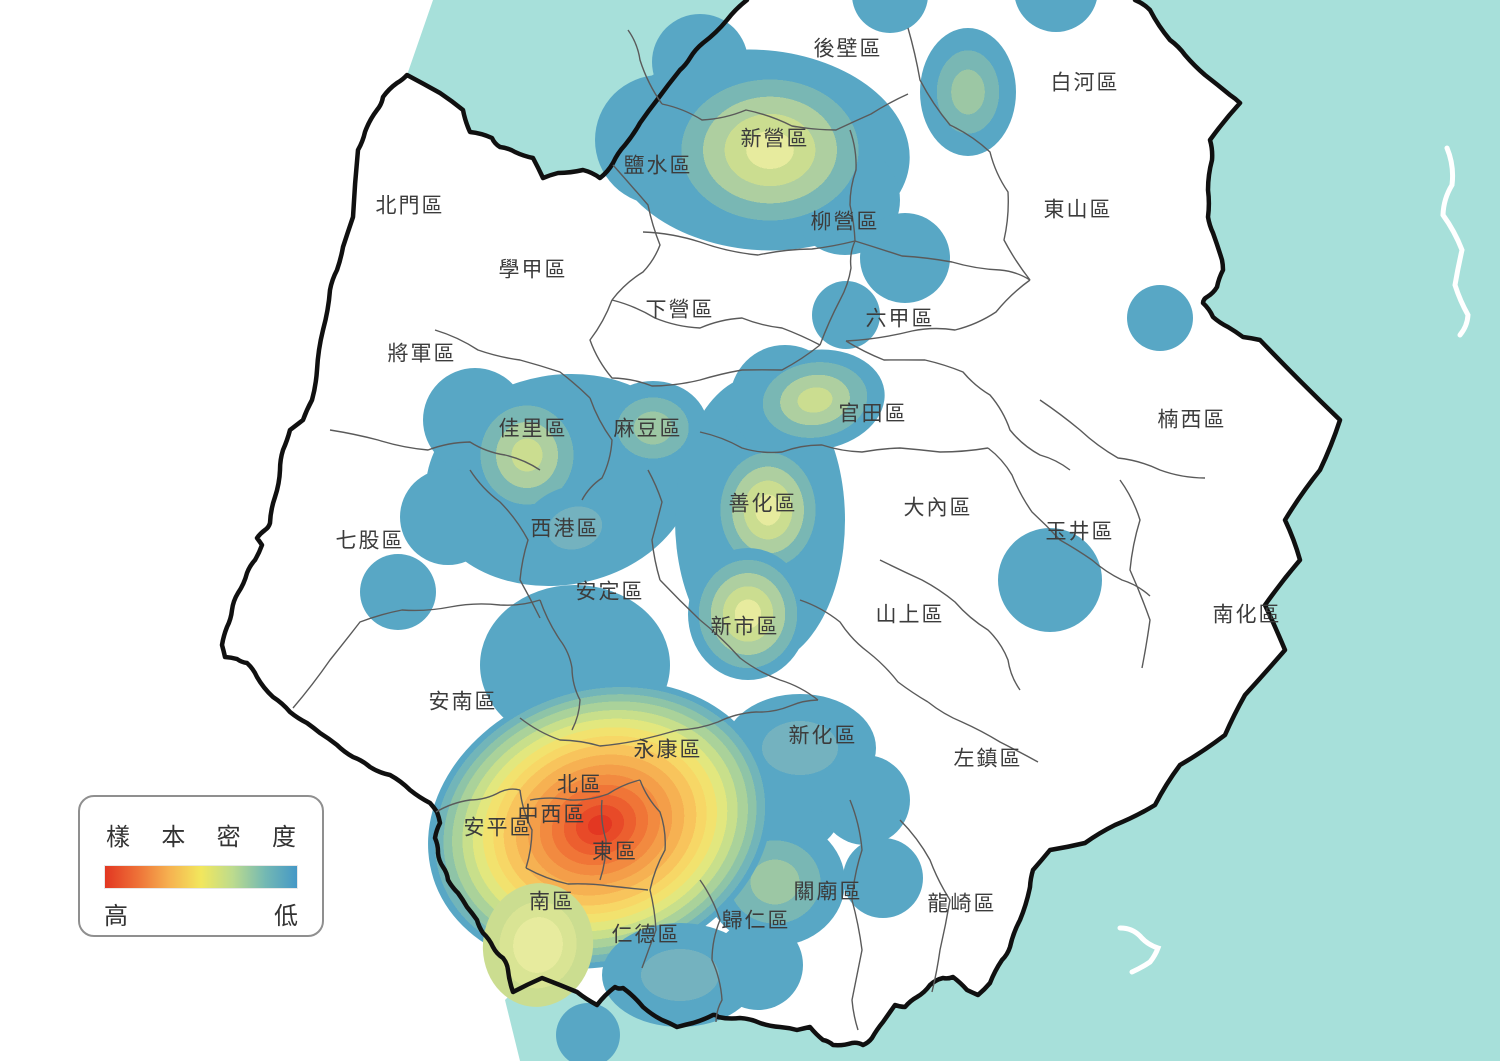  What do you see at coordinates (1078, 210) in the screenshot?
I see `district-label: 東山區` at bounding box center [1078, 210].